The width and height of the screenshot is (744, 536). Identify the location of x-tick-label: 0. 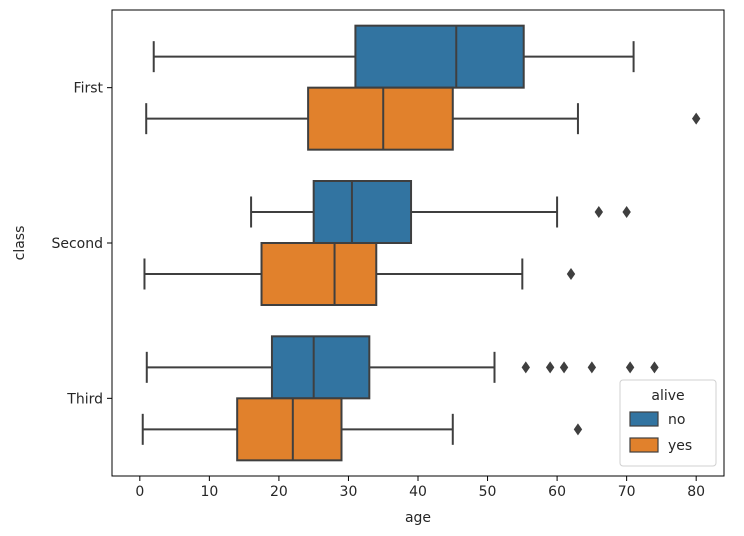
(139, 492).